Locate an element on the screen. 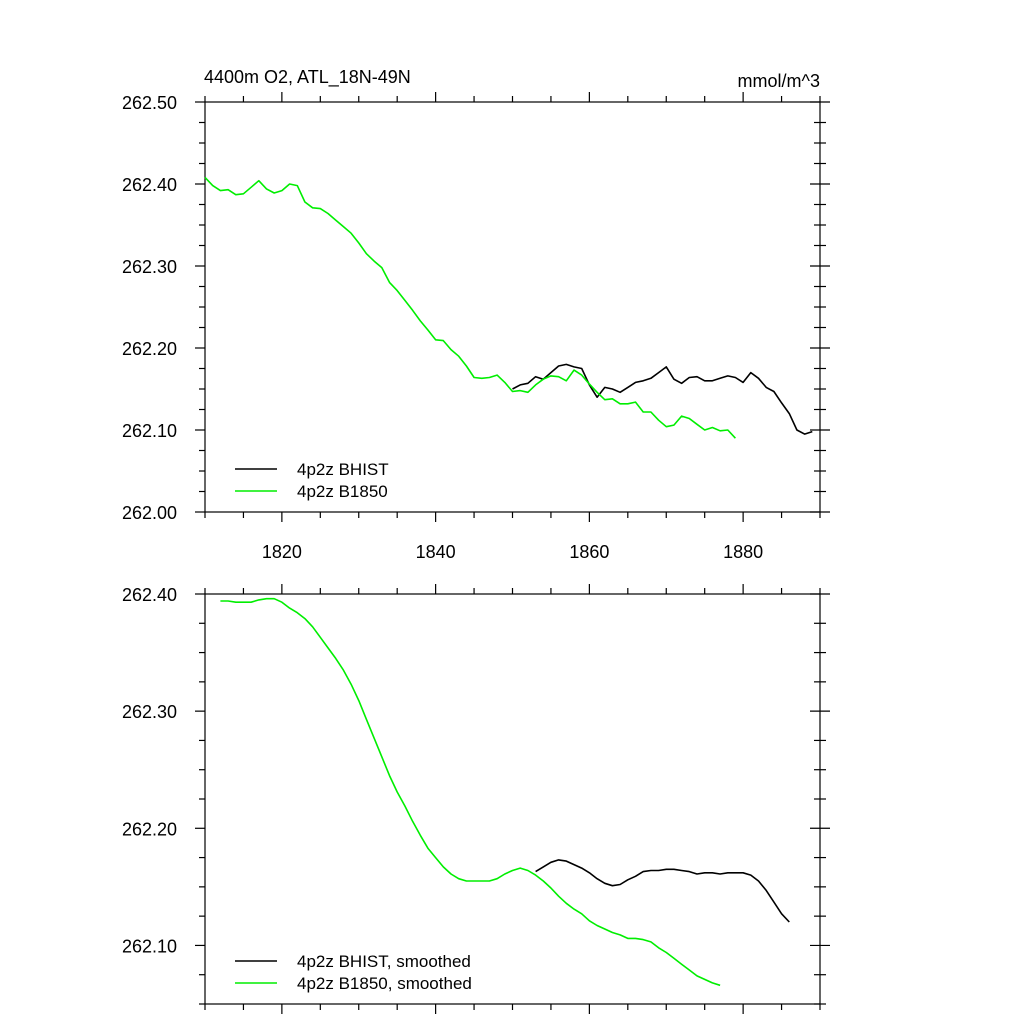 This screenshot has width=1024, height=1024. chart-units-label: mmol/m^3 is located at coordinates (779, 81).